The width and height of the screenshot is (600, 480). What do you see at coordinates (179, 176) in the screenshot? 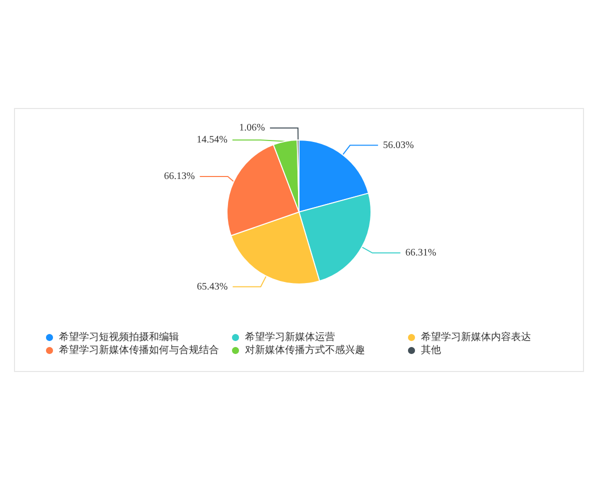
I see `data-label: 66.13%` at bounding box center [179, 176].